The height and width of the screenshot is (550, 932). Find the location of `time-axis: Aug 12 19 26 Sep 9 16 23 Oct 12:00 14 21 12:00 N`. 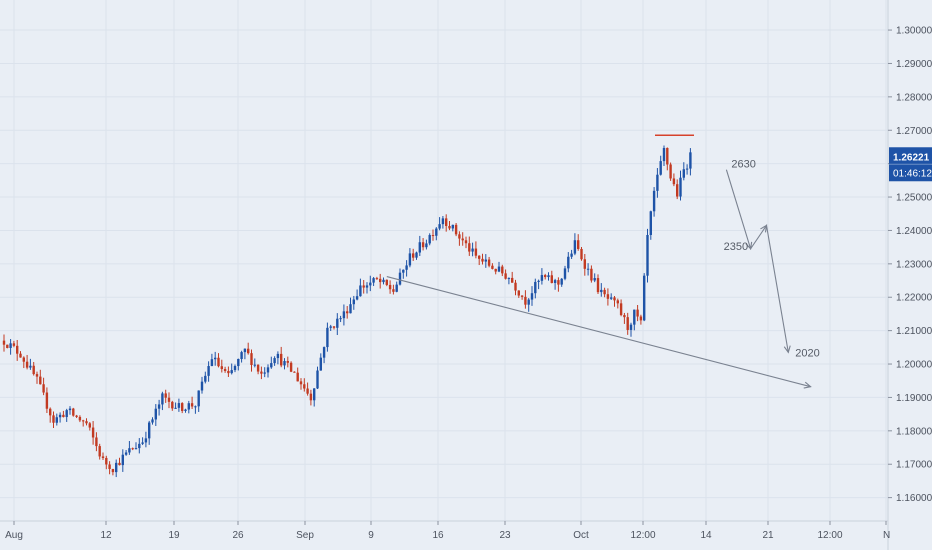

time-axis: Aug 12 19 26 Sep 9 16 23 Oct 12:00 14 21 12:00 N is located at coordinates (447, 531).